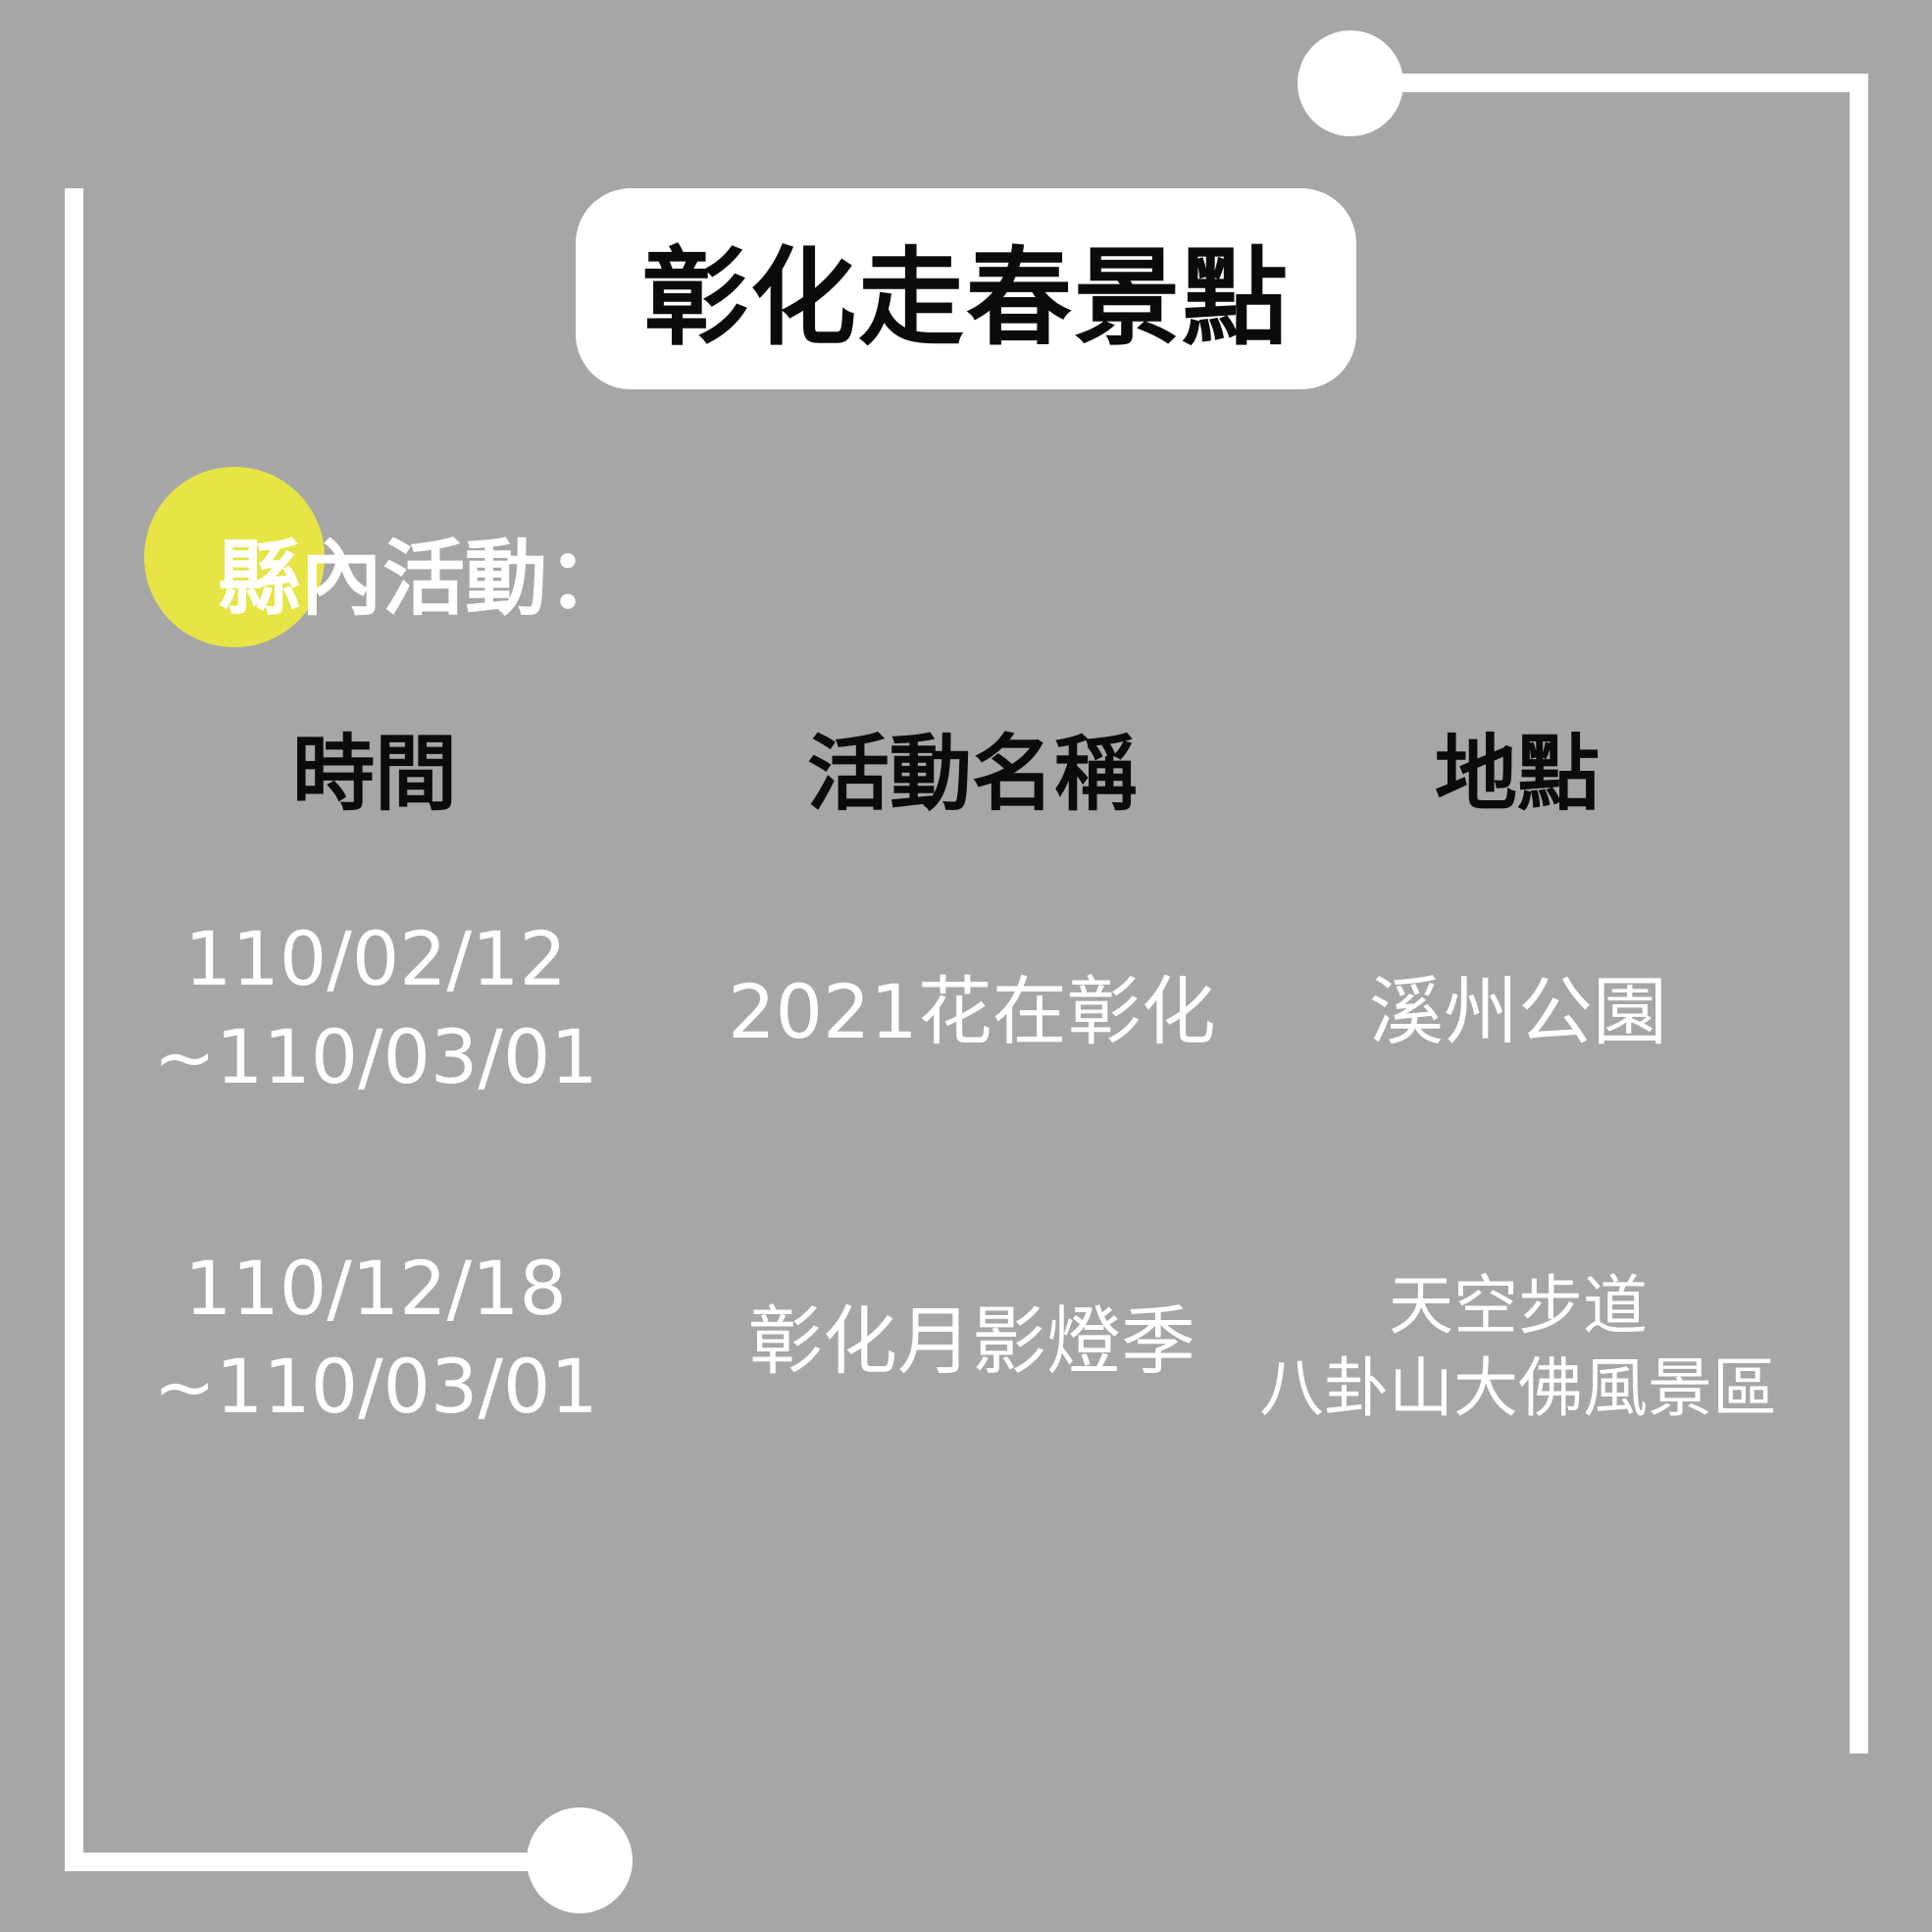 The width and height of the screenshot is (1932, 1932). What do you see at coordinates (234, 557) in the screenshot?
I see `accent-circle` at bounding box center [234, 557].